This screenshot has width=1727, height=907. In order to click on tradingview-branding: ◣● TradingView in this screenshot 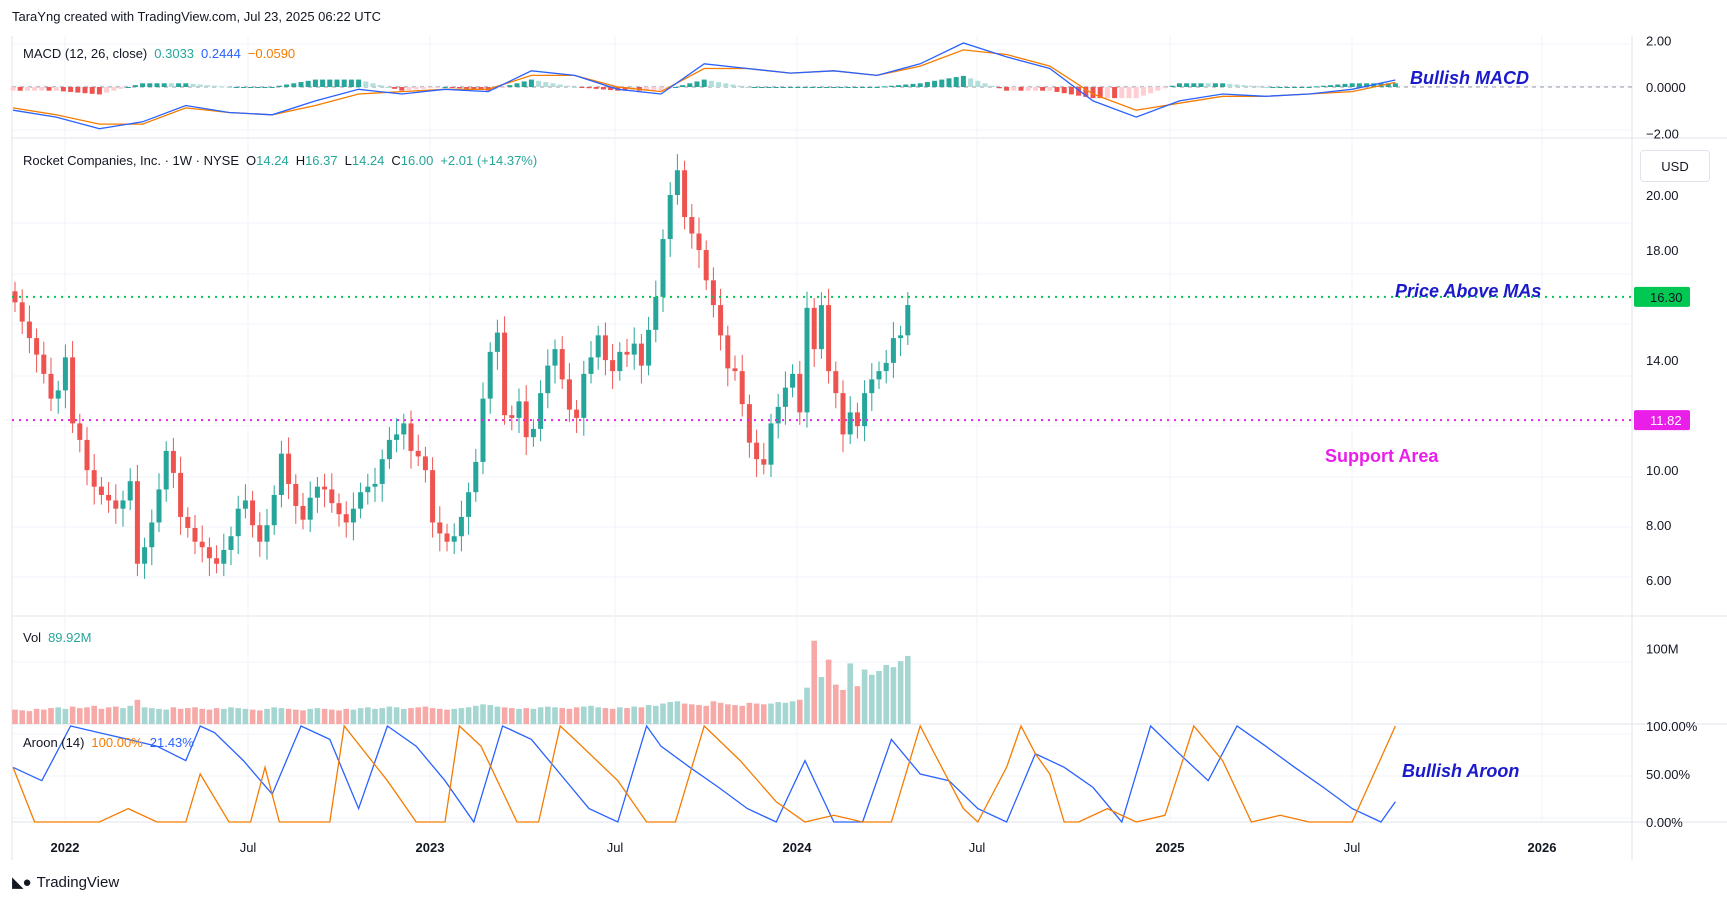, I will do `click(65, 882)`.